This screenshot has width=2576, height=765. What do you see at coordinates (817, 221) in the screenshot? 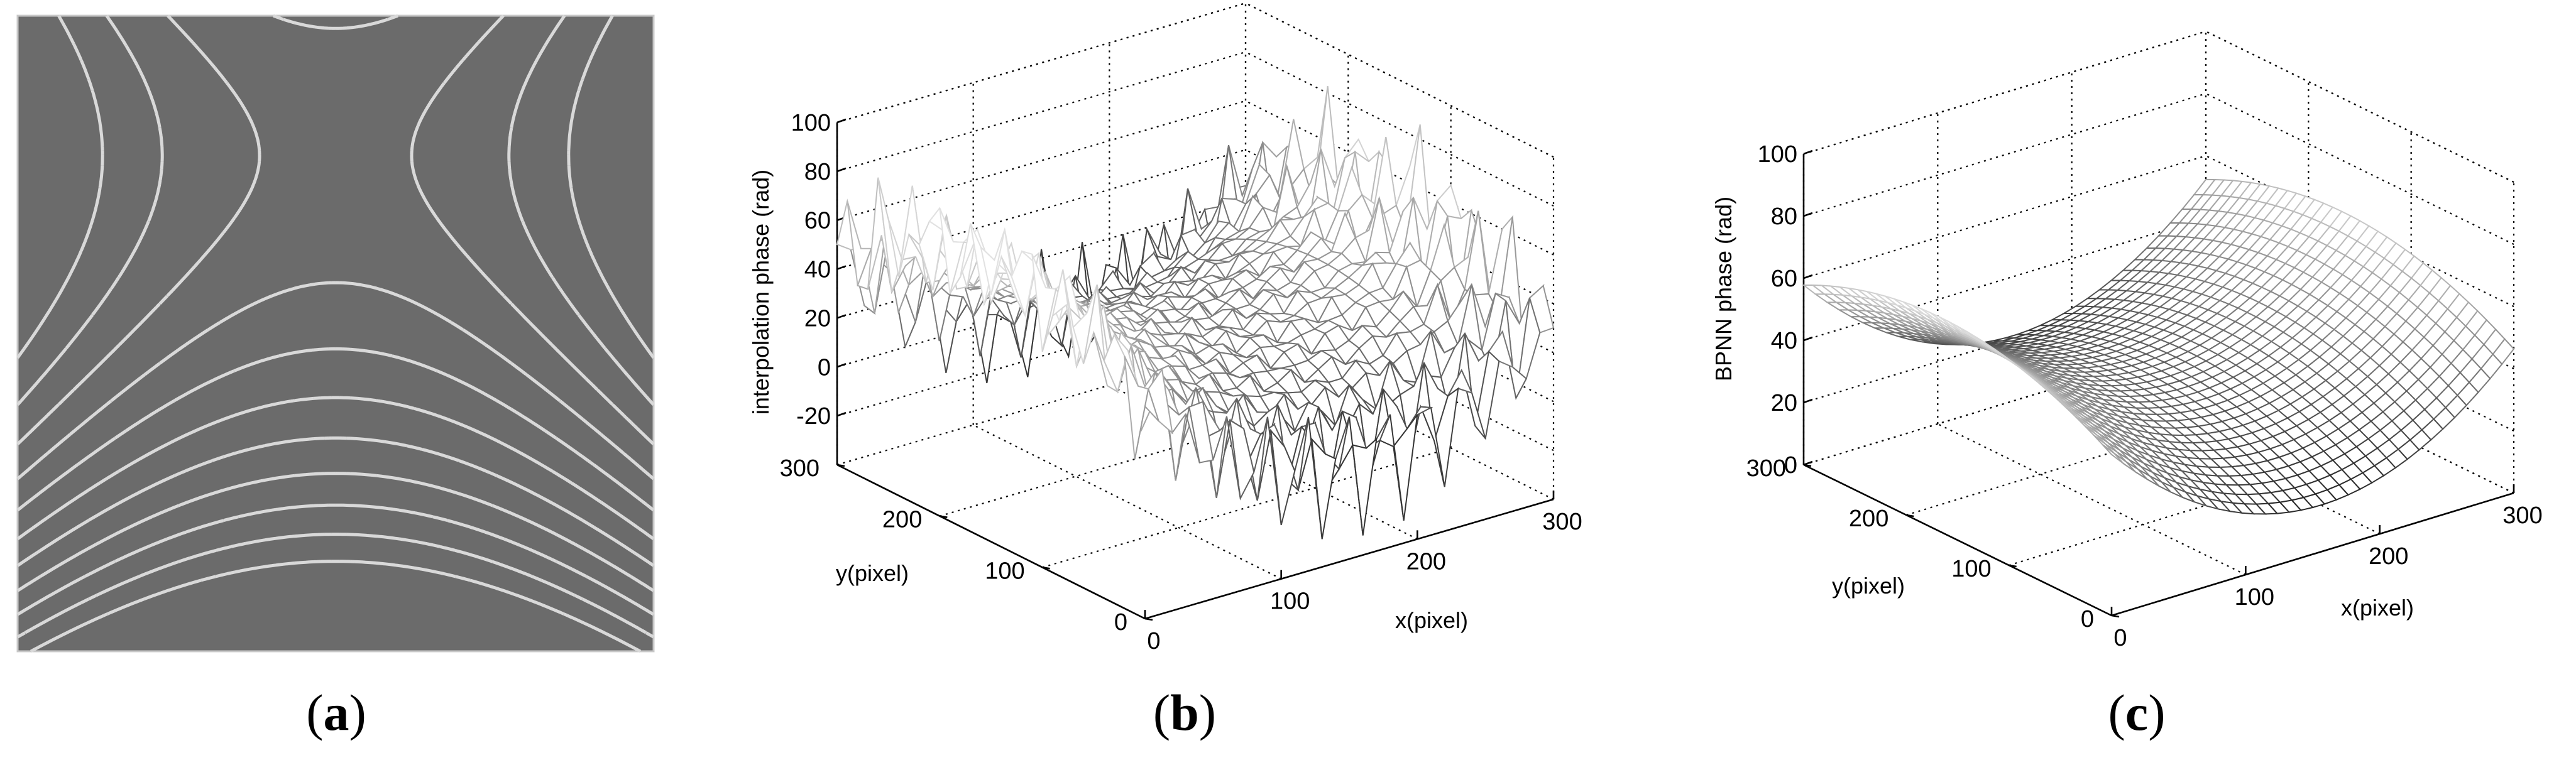
I see `interpolation-z-tick-label: 60` at bounding box center [817, 221].